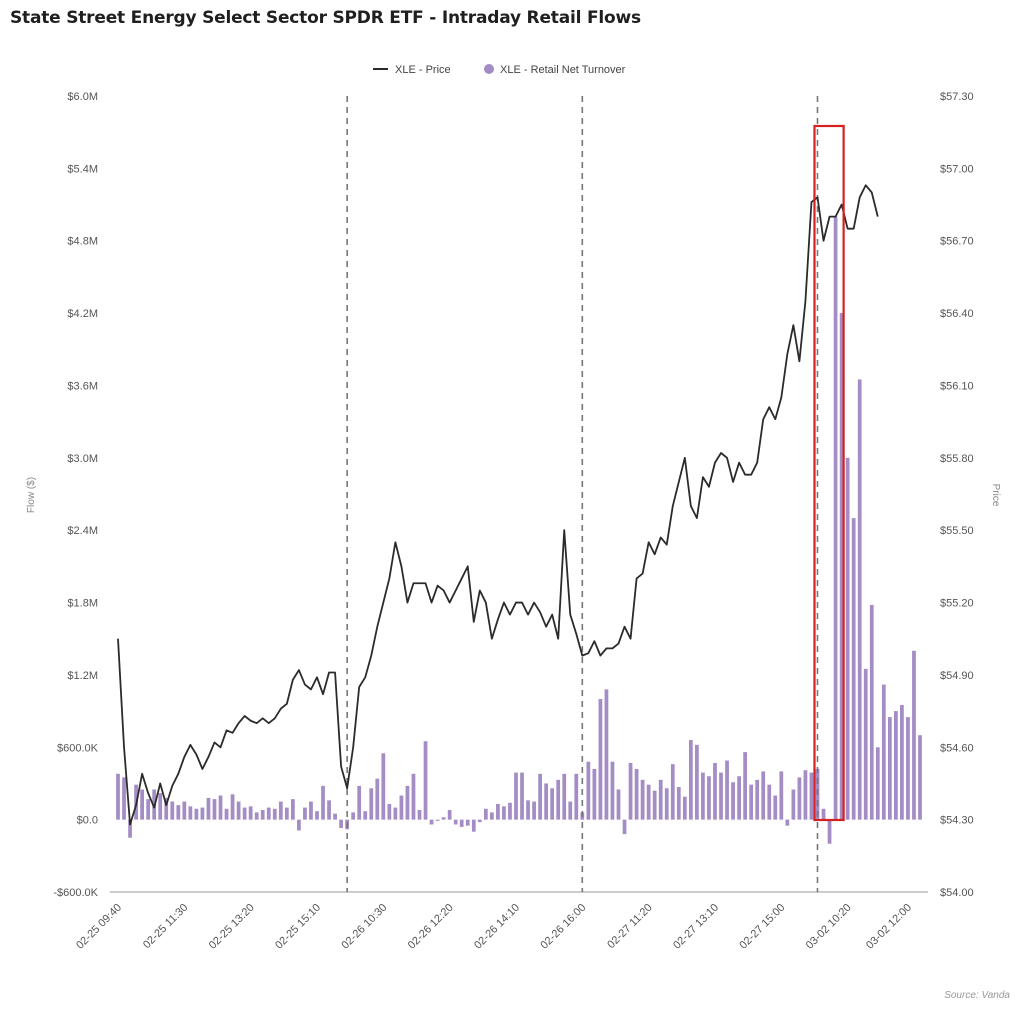  I want to click on left-tick-label: $0.0, so click(87, 821).